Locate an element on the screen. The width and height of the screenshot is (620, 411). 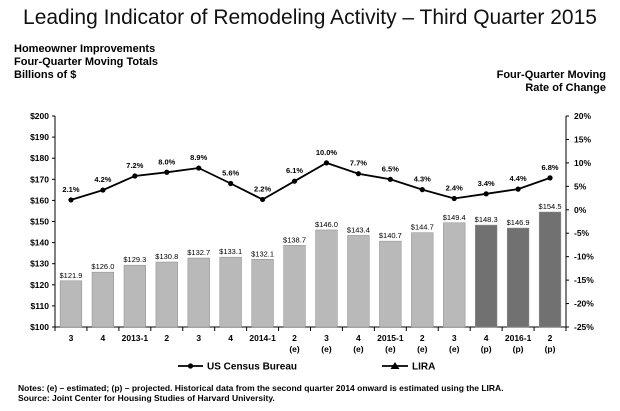
bar-value-label: $149.4 is located at coordinates (454, 217).